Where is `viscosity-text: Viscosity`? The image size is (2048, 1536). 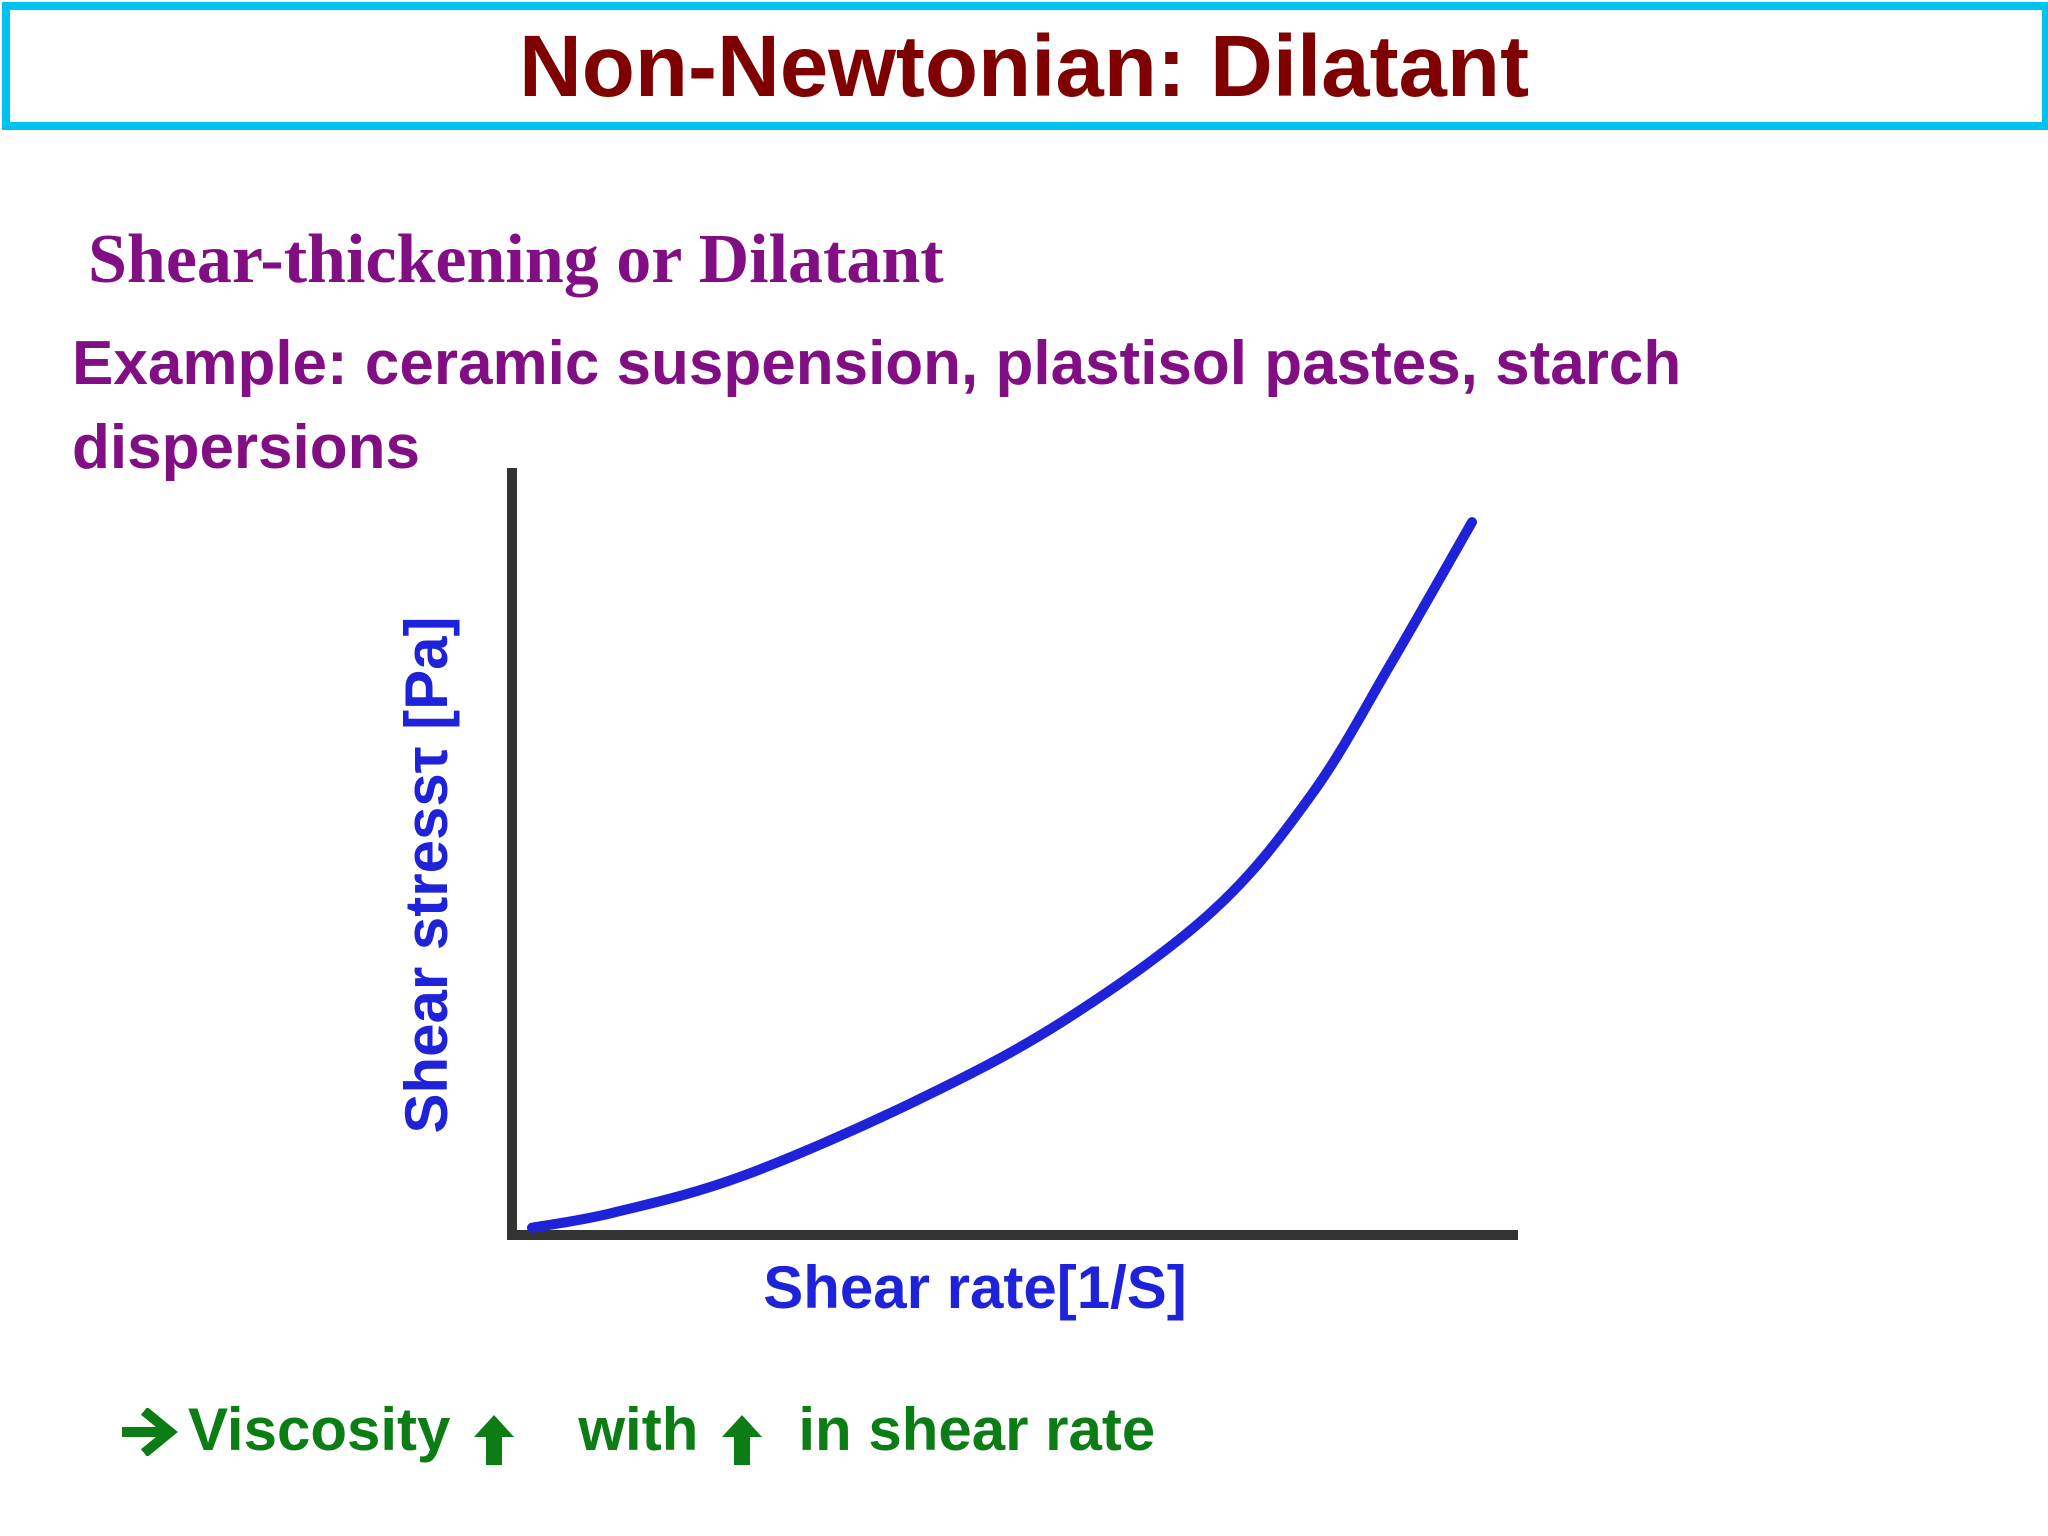
viscosity-text: Viscosity is located at coordinates (319, 1429).